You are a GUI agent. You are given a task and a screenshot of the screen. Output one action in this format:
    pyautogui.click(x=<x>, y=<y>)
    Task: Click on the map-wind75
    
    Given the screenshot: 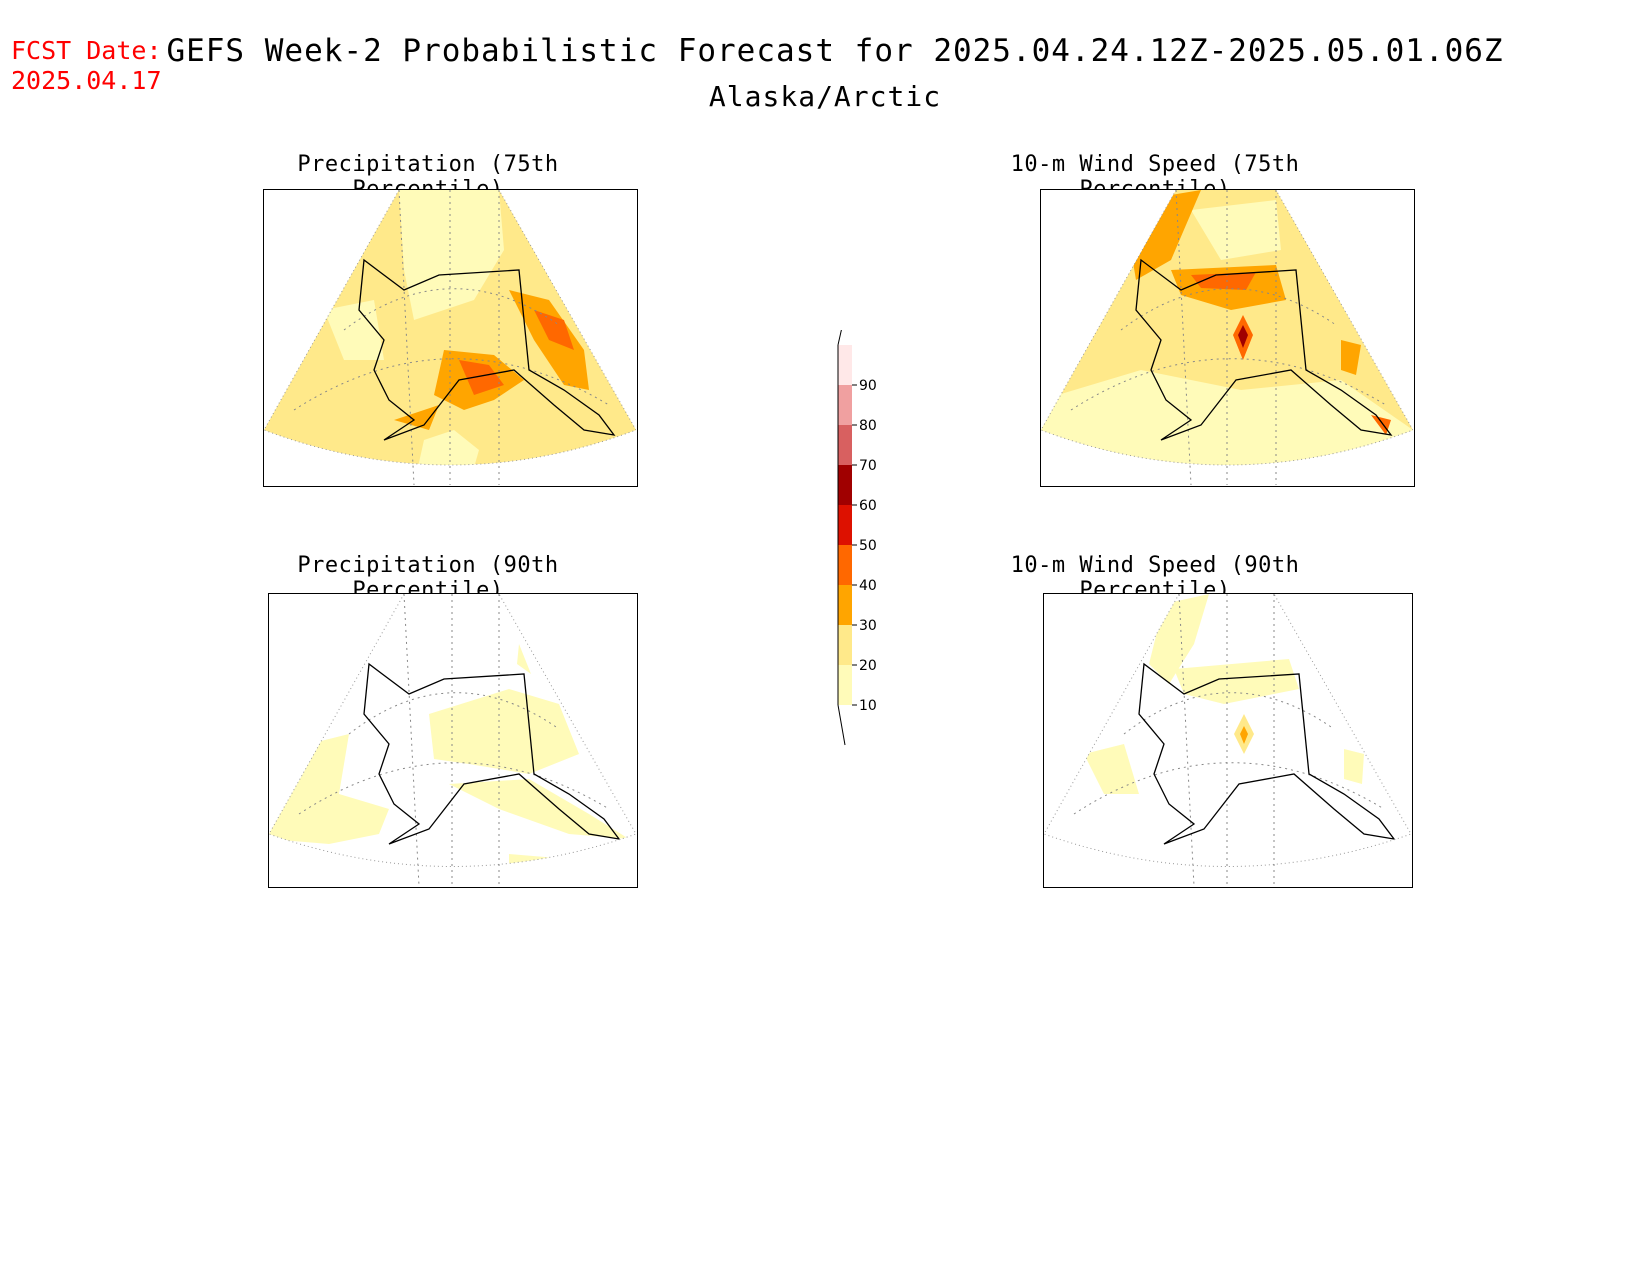 What is the action you would take?
    pyautogui.click(x=1227, y=338)
    